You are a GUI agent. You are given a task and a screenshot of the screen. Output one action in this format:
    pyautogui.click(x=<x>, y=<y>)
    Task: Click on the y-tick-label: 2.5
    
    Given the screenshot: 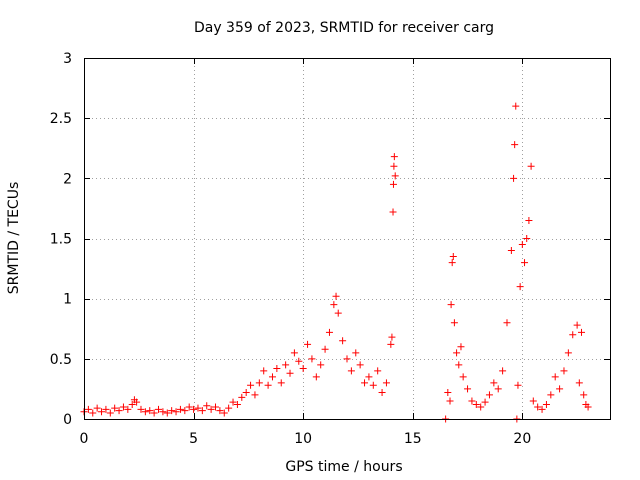 What is the action you would take?
    pyautogui.click(x=61, y=119)
    